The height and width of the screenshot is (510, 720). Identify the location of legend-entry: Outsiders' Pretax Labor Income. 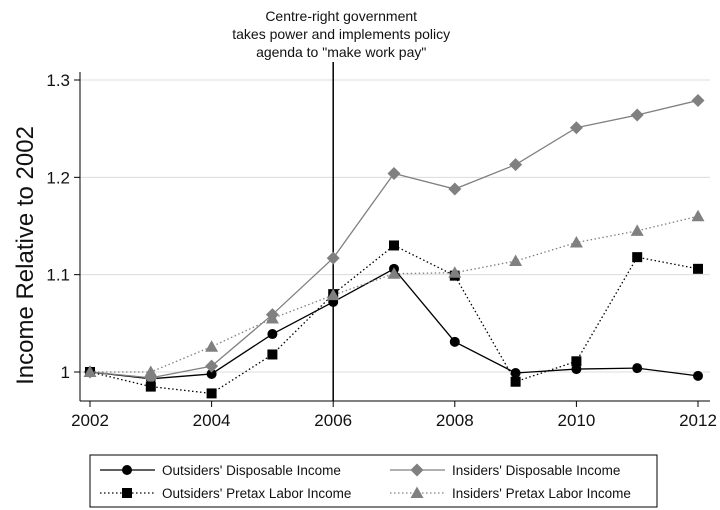
(225, 493).